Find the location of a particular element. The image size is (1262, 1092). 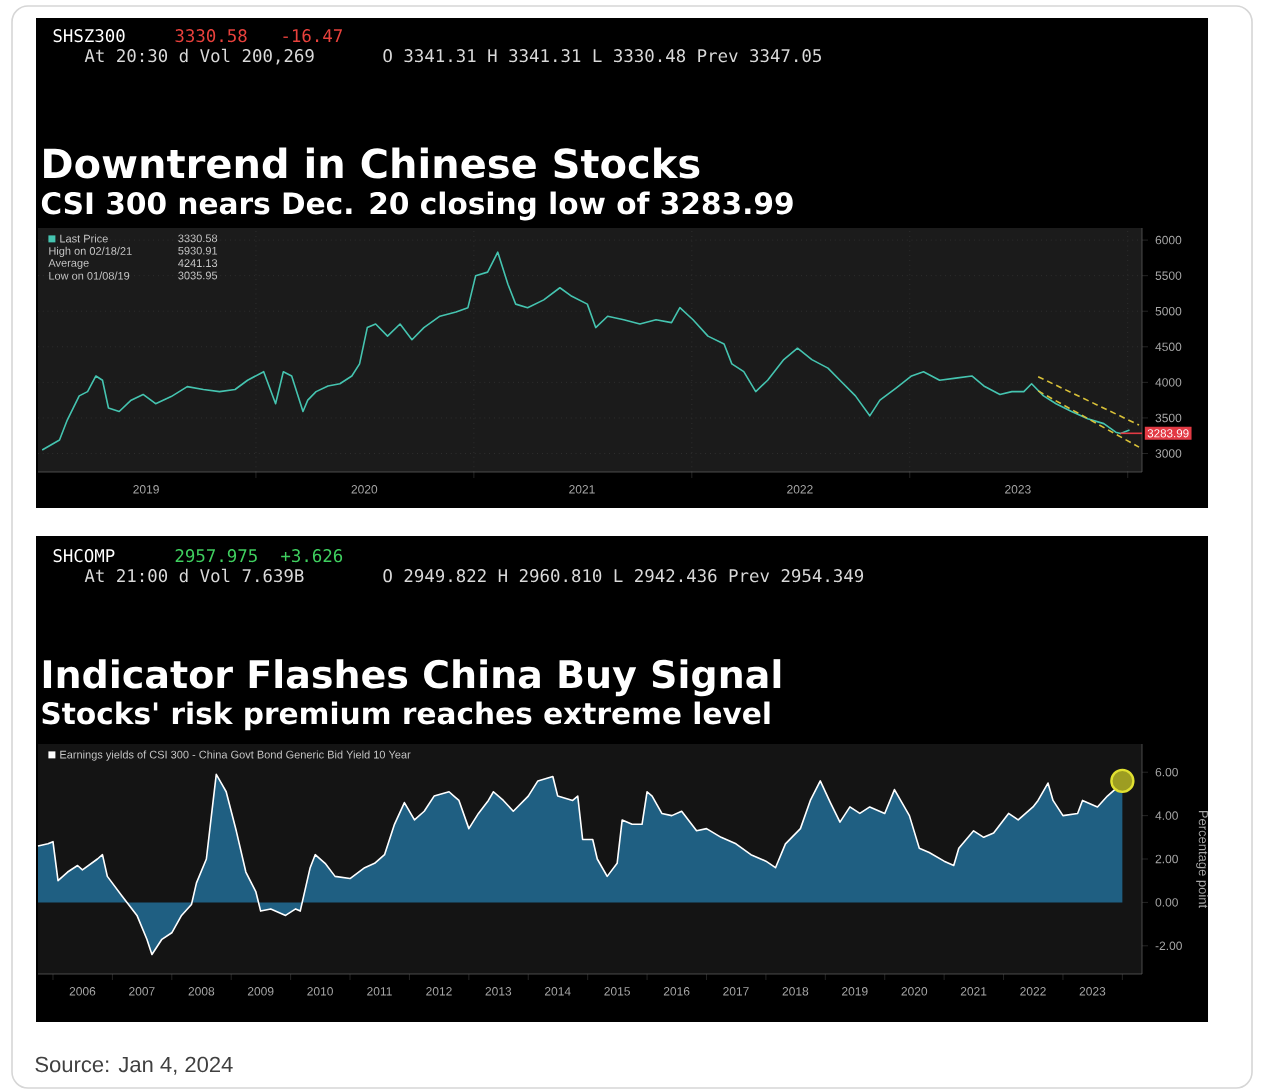

text: -16.47 is located at coordinates (312, 36).